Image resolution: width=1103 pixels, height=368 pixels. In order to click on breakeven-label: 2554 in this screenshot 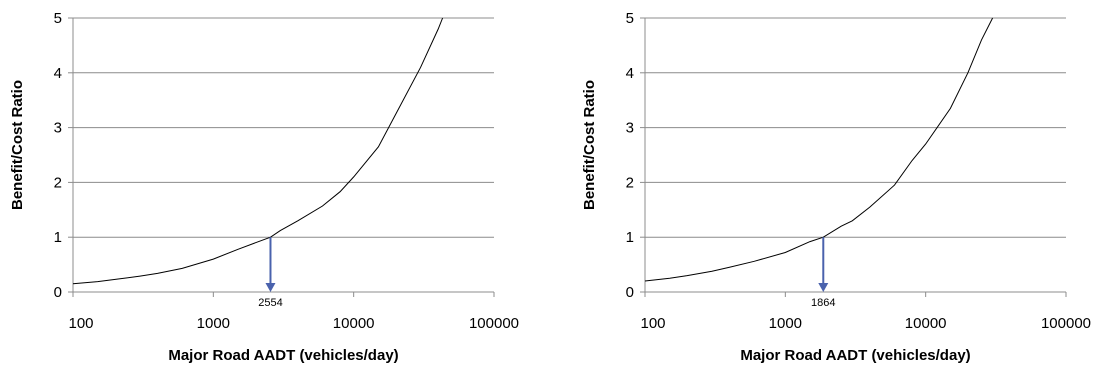, I will do `click(270, 303)`.